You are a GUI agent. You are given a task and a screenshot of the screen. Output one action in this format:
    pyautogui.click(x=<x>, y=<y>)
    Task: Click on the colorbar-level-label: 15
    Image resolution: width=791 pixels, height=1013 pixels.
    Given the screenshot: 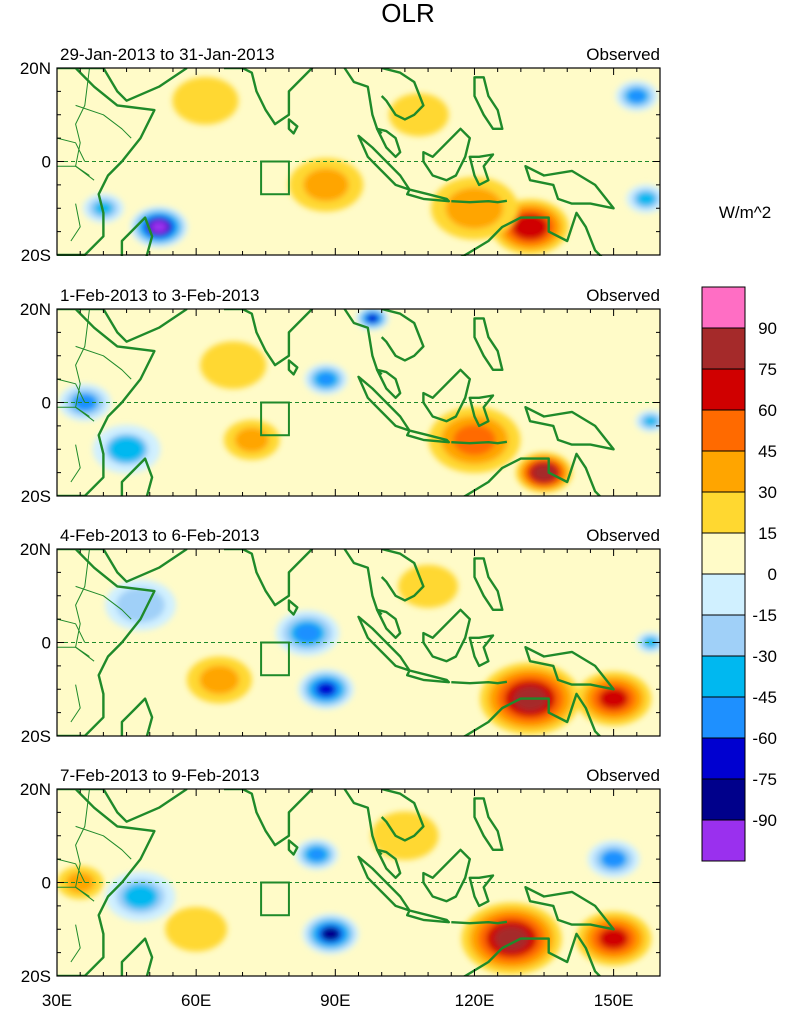 What is the action you would take?
    pyautogui.click(x=767, y=533)
    